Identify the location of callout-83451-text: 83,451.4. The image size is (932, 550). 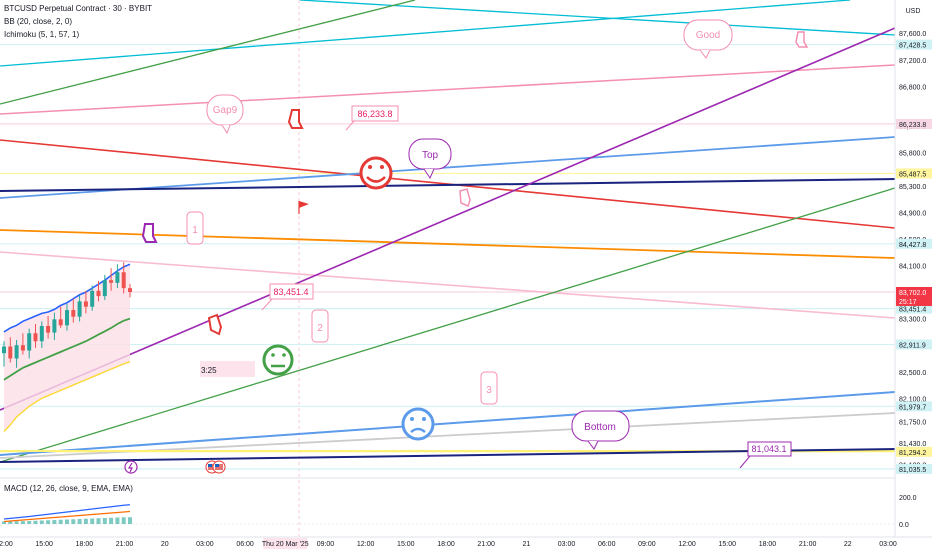
(290, 292).